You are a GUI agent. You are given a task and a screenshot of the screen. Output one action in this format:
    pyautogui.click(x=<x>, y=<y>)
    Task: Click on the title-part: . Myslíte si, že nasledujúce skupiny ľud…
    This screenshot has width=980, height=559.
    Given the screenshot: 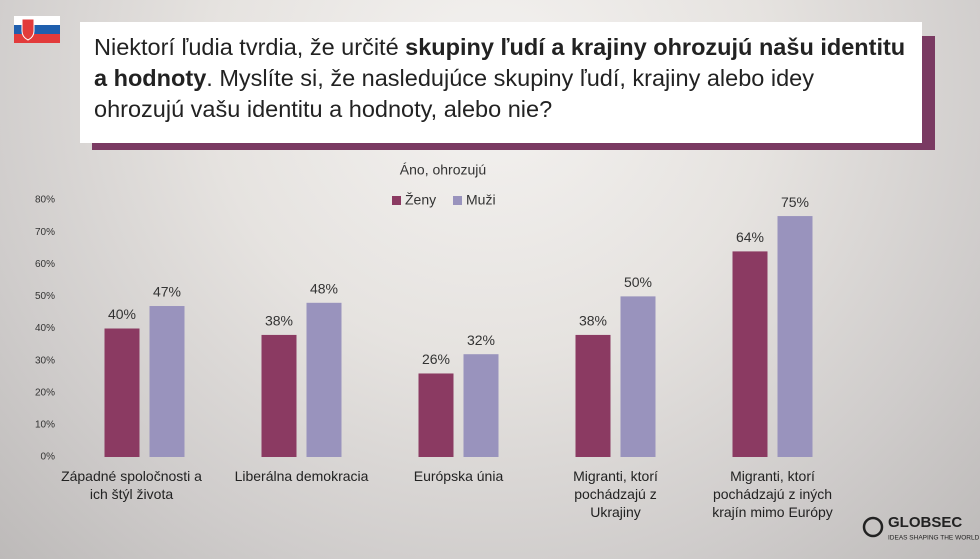 What is the action you would take?
    pyautogui.click(x=454, y=93)
    